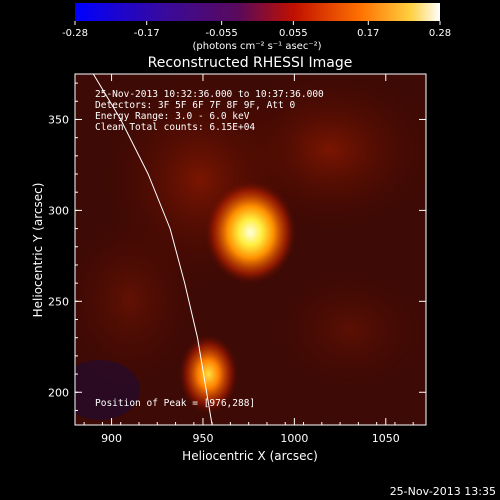  I want to click on annotation-time-range: 25-Nov-2013 10:32:36.000 to 10:37:36.000, so click(209, 94).